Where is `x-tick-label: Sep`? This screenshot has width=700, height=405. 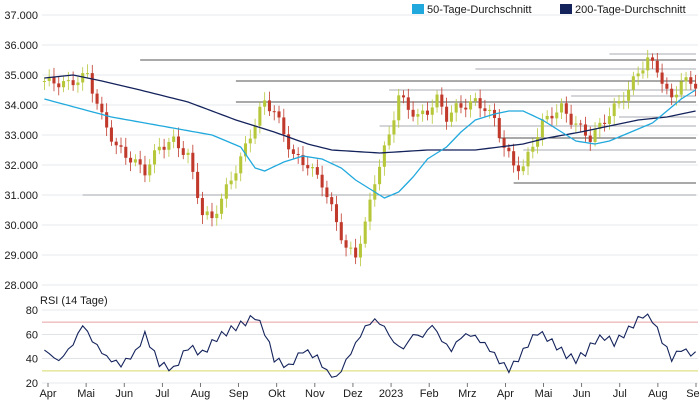 x-tick-label: Sep is located at coordinates (239, 394).